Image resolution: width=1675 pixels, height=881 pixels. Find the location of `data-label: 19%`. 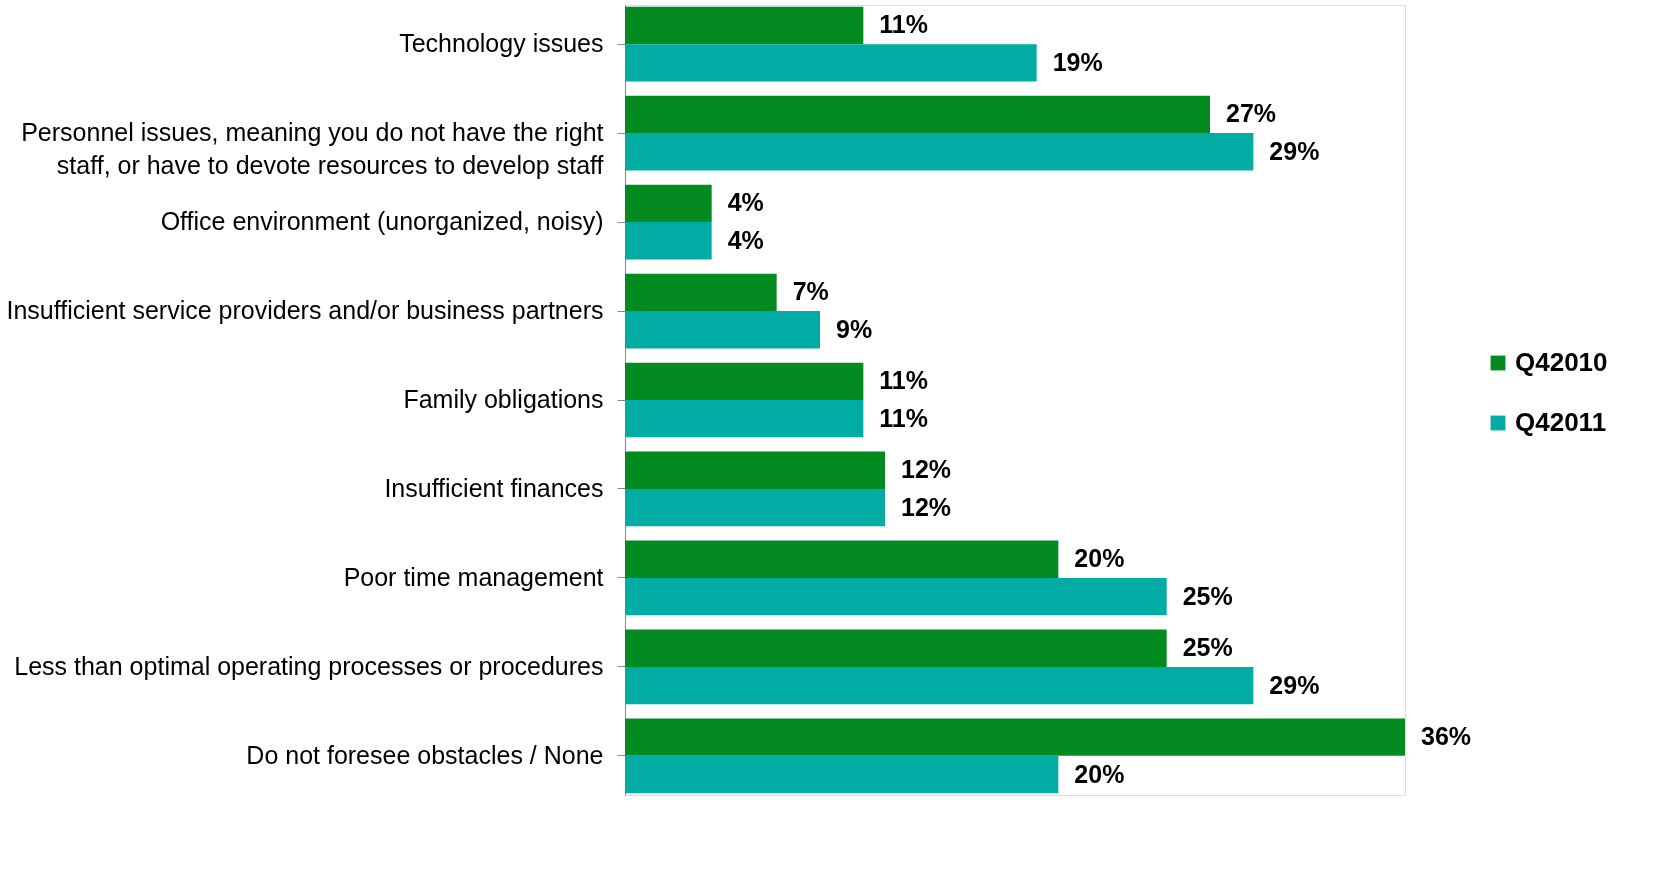

data-label: 19% is located at coordinates (1077, 61).